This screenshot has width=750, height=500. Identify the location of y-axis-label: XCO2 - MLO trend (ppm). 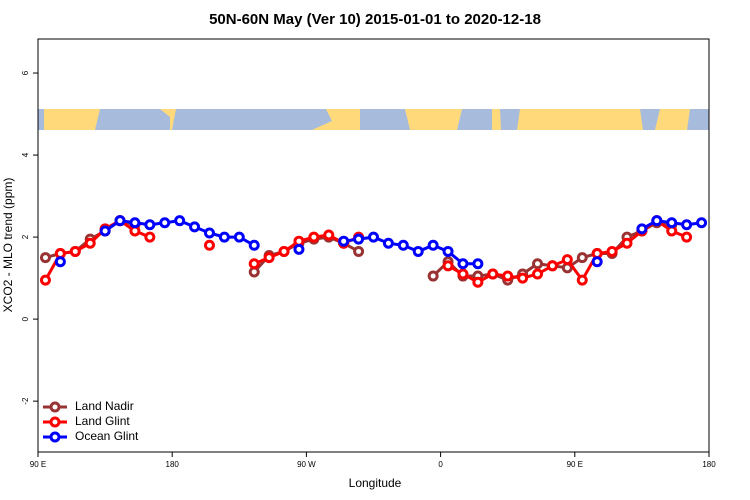
(8, 245).